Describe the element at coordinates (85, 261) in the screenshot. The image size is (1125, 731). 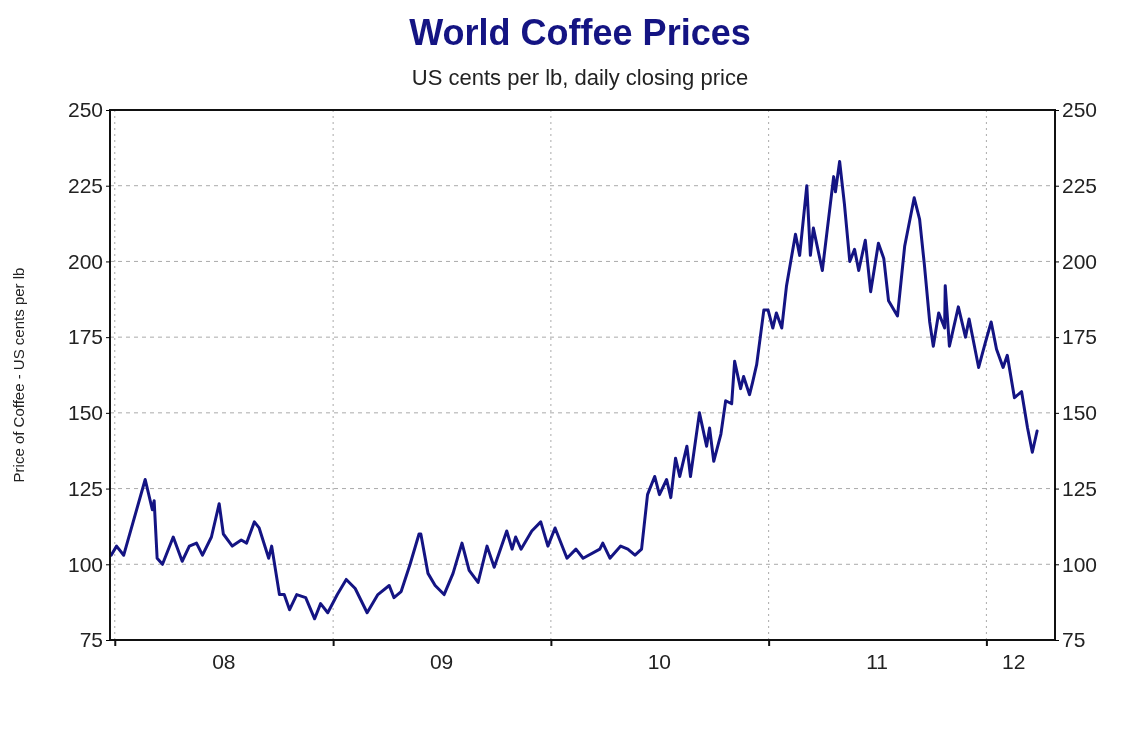
I see `y-tick-label: 200` at that location.